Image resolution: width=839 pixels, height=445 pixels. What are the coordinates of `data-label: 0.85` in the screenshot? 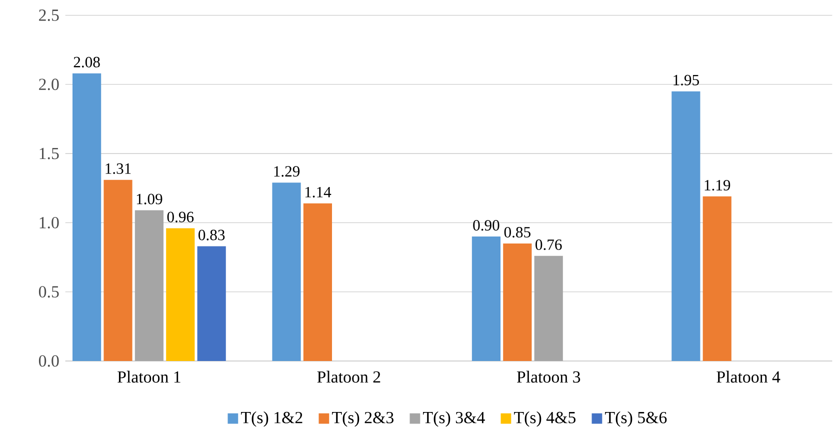 It's located at (517, 232).